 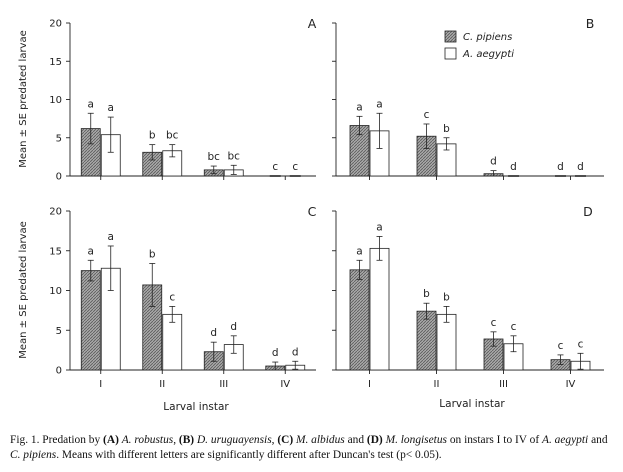 What do you see at coordinates (100, 384) in the screenshot?
I see `panel-c-x-tick-label: I` at bounding box center [100, 384].